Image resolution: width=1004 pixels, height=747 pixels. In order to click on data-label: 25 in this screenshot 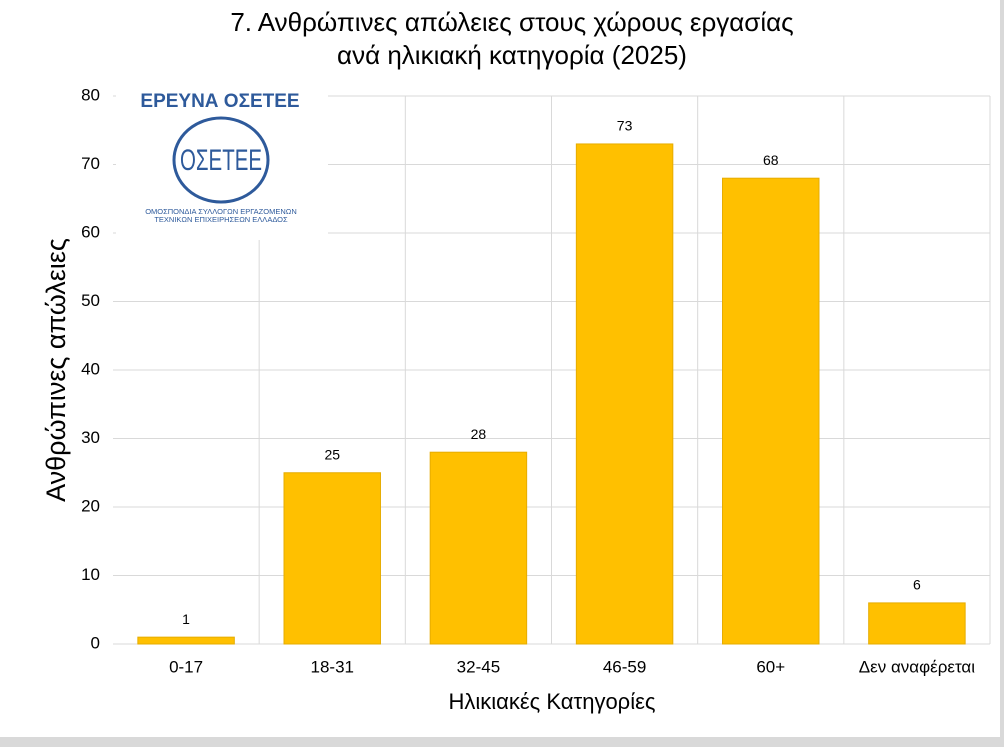, I will do `click(332, 454)`.